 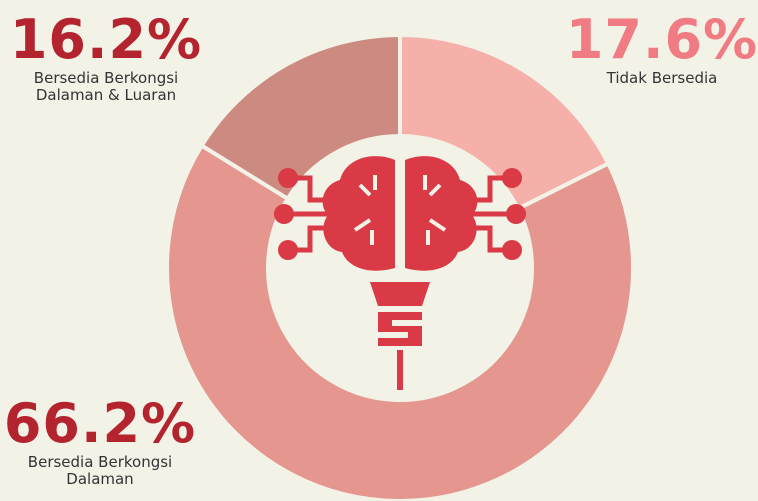 What do you see at coordinates (662, 78) in the screenshot?
I see `category-label: Tidak Bersedia` at bounding box center [662, 78].